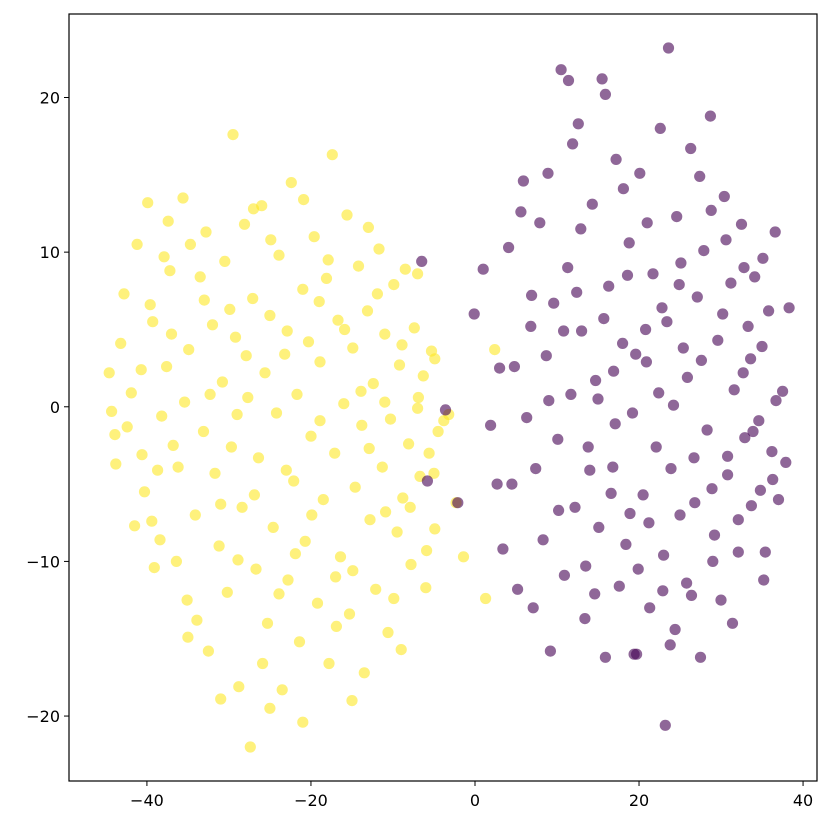 The height and width of the screenshot is (829, 830). I want to click on x-tick-label: −20, so click(311, 800).